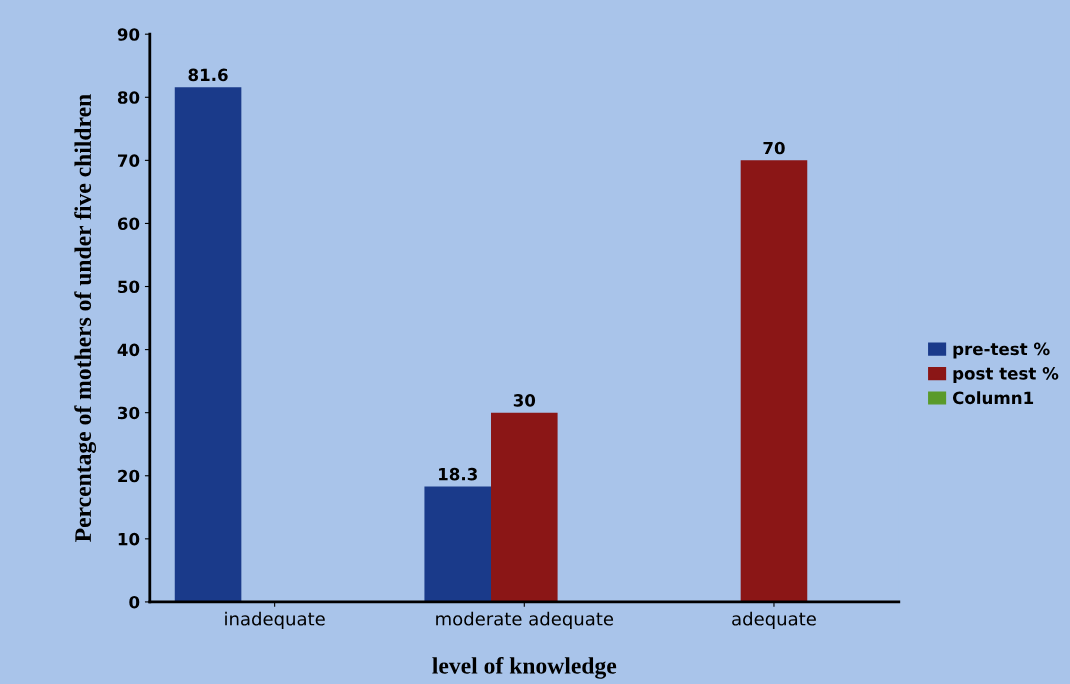 The image size is (1070, 684). Describe the element at coordinates (134, 602) in the screenshot. I see `y-tick-label: 0` at that location.